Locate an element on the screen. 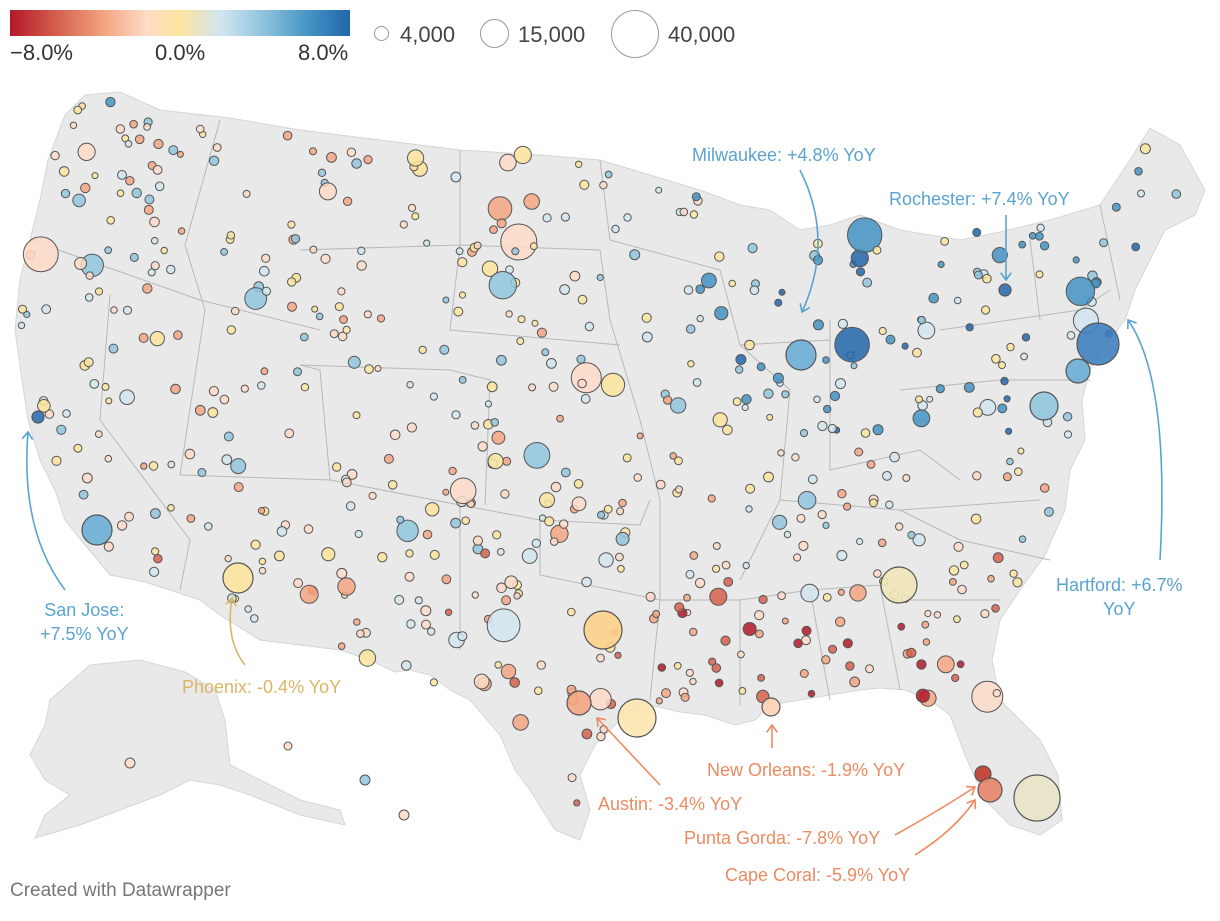 The height and width of the screenshot is (921, 1220). annotation-cape-coral: Cape Coral: -5.9% YoY is located at coordinates (818, 875).